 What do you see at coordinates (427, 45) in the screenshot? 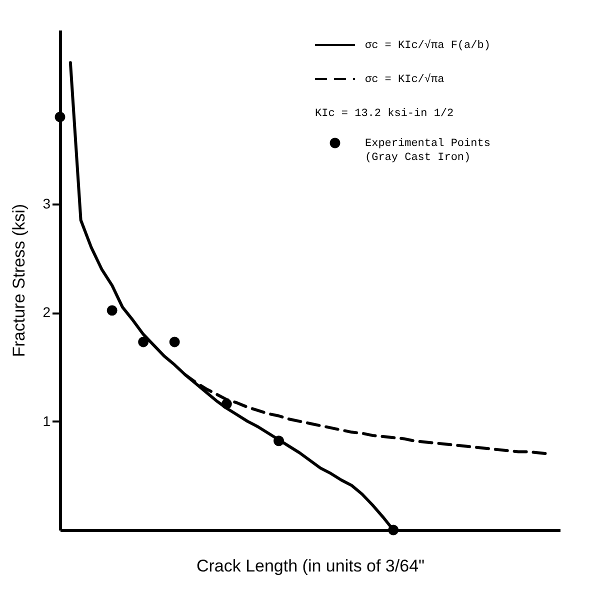
I see `legend-label: σc = KIc/√πa F(a/b)` at bounding box center [427, 45].